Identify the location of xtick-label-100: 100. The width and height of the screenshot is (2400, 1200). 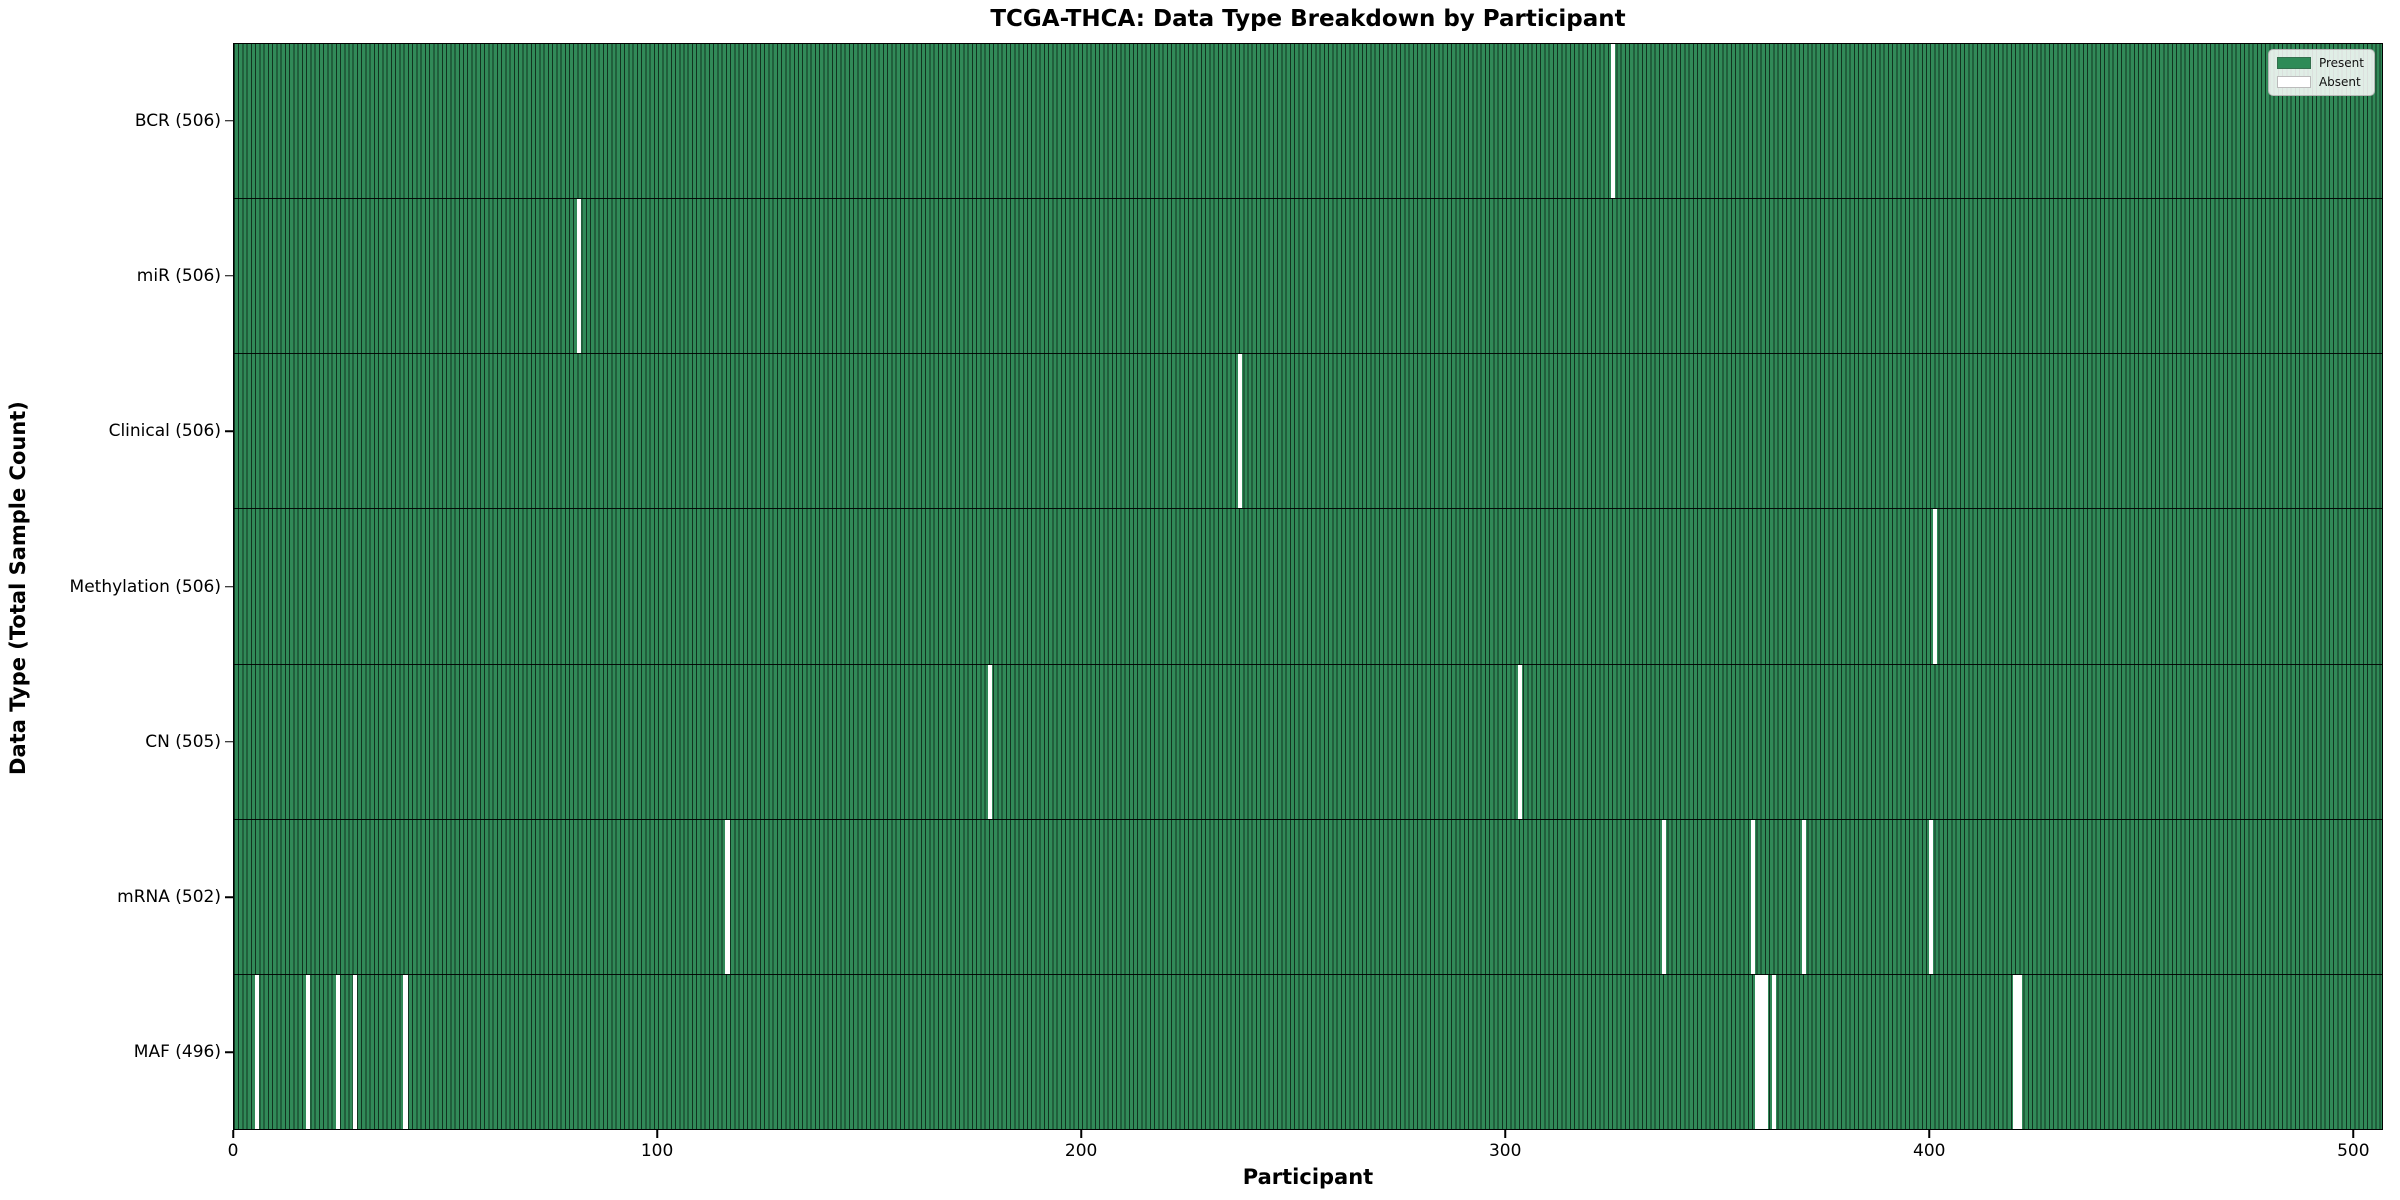
(657, 1151).